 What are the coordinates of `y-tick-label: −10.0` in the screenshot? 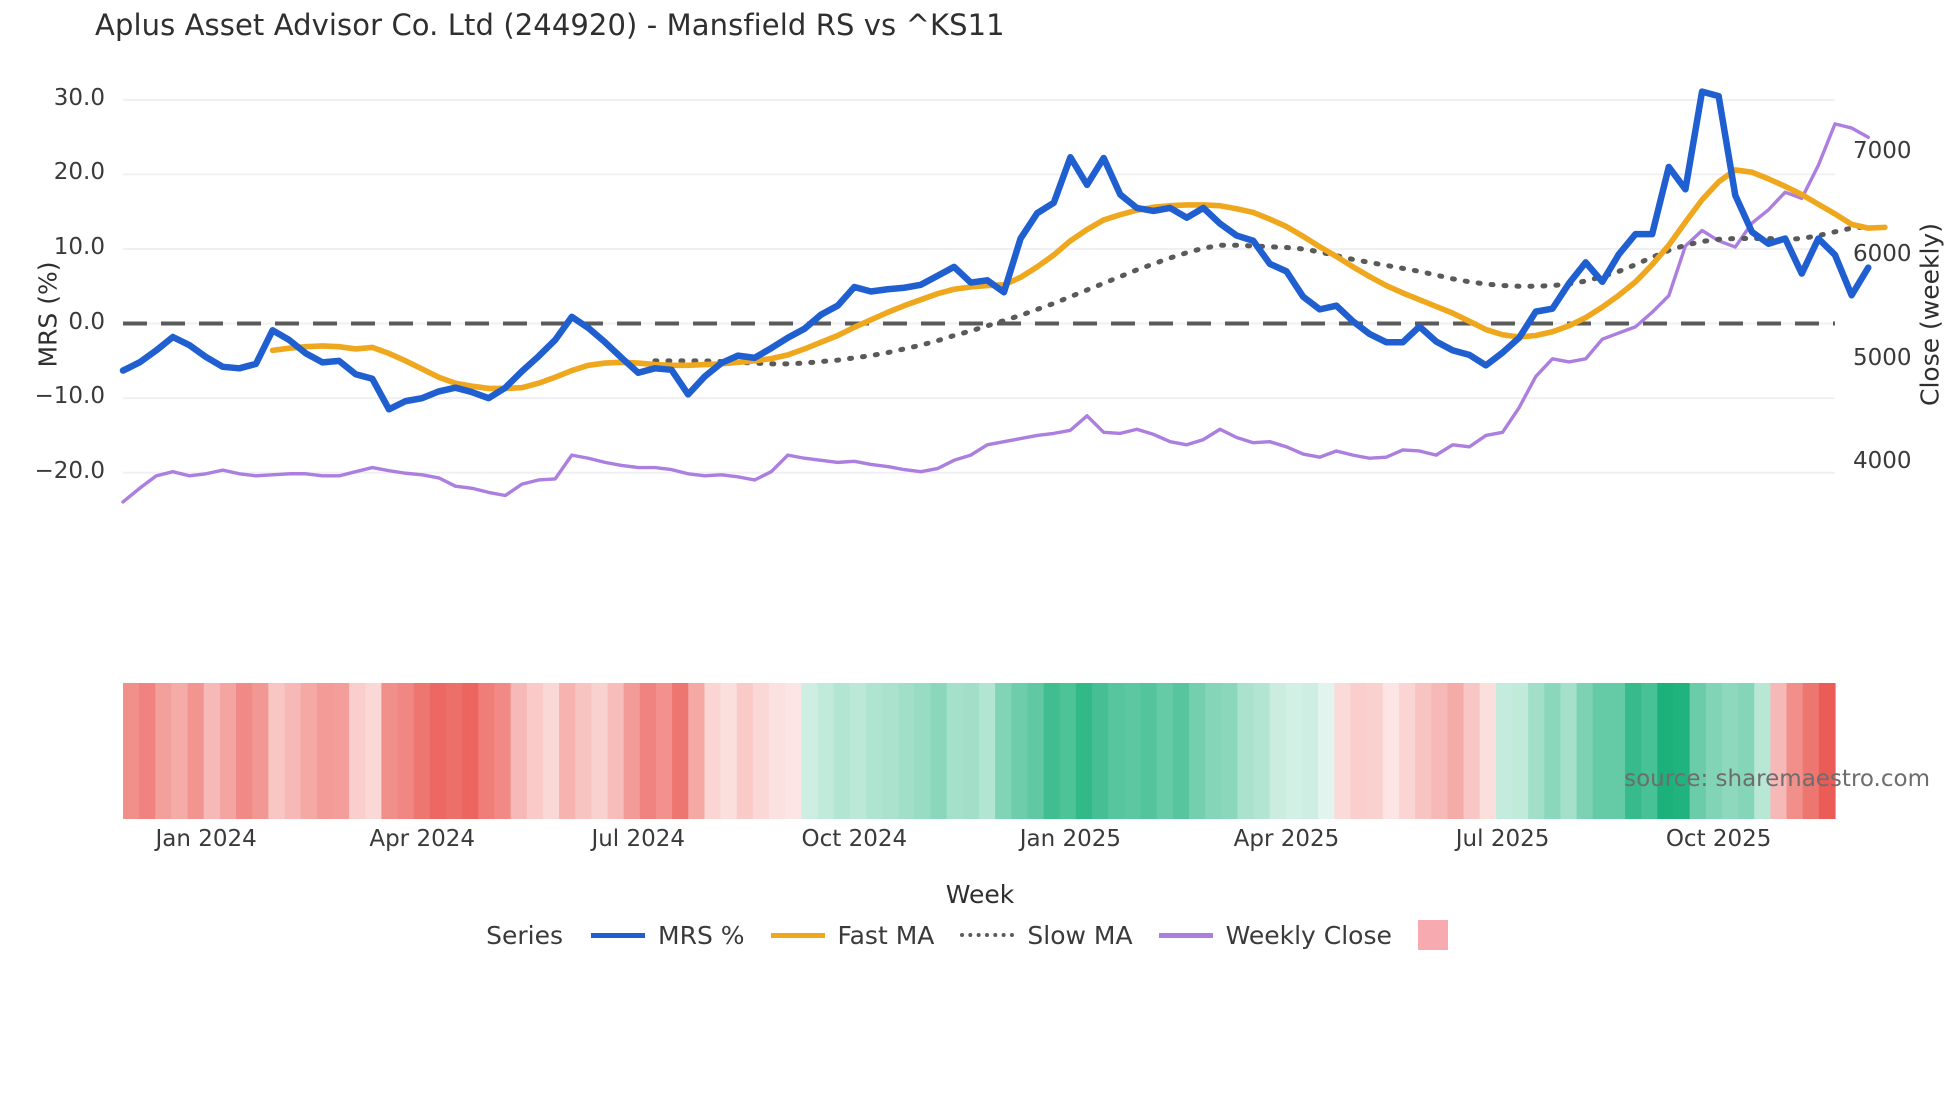 It's located at (69, 396).